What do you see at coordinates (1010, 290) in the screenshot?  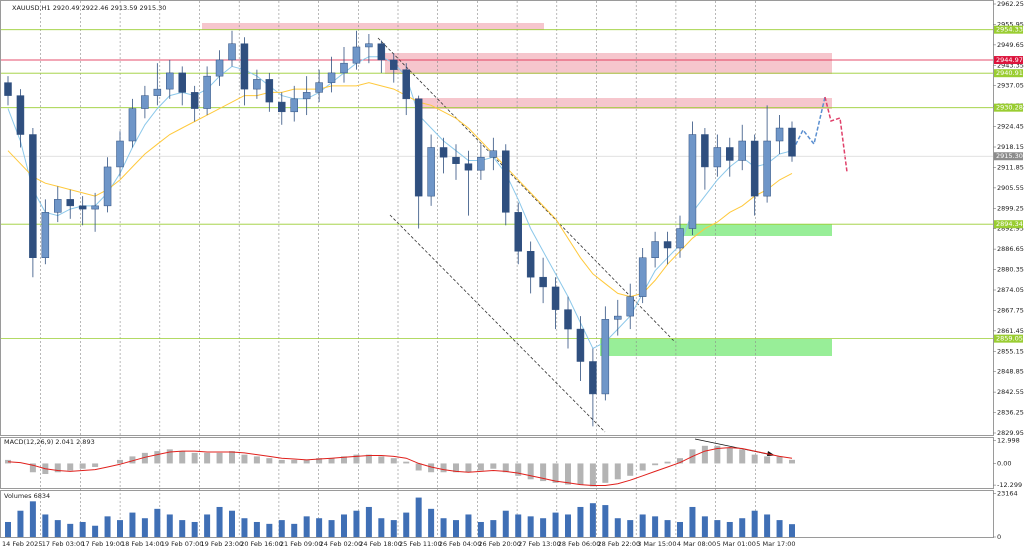 I see `y-tick-label: 2874.05` at bounding box center [1010, 290].